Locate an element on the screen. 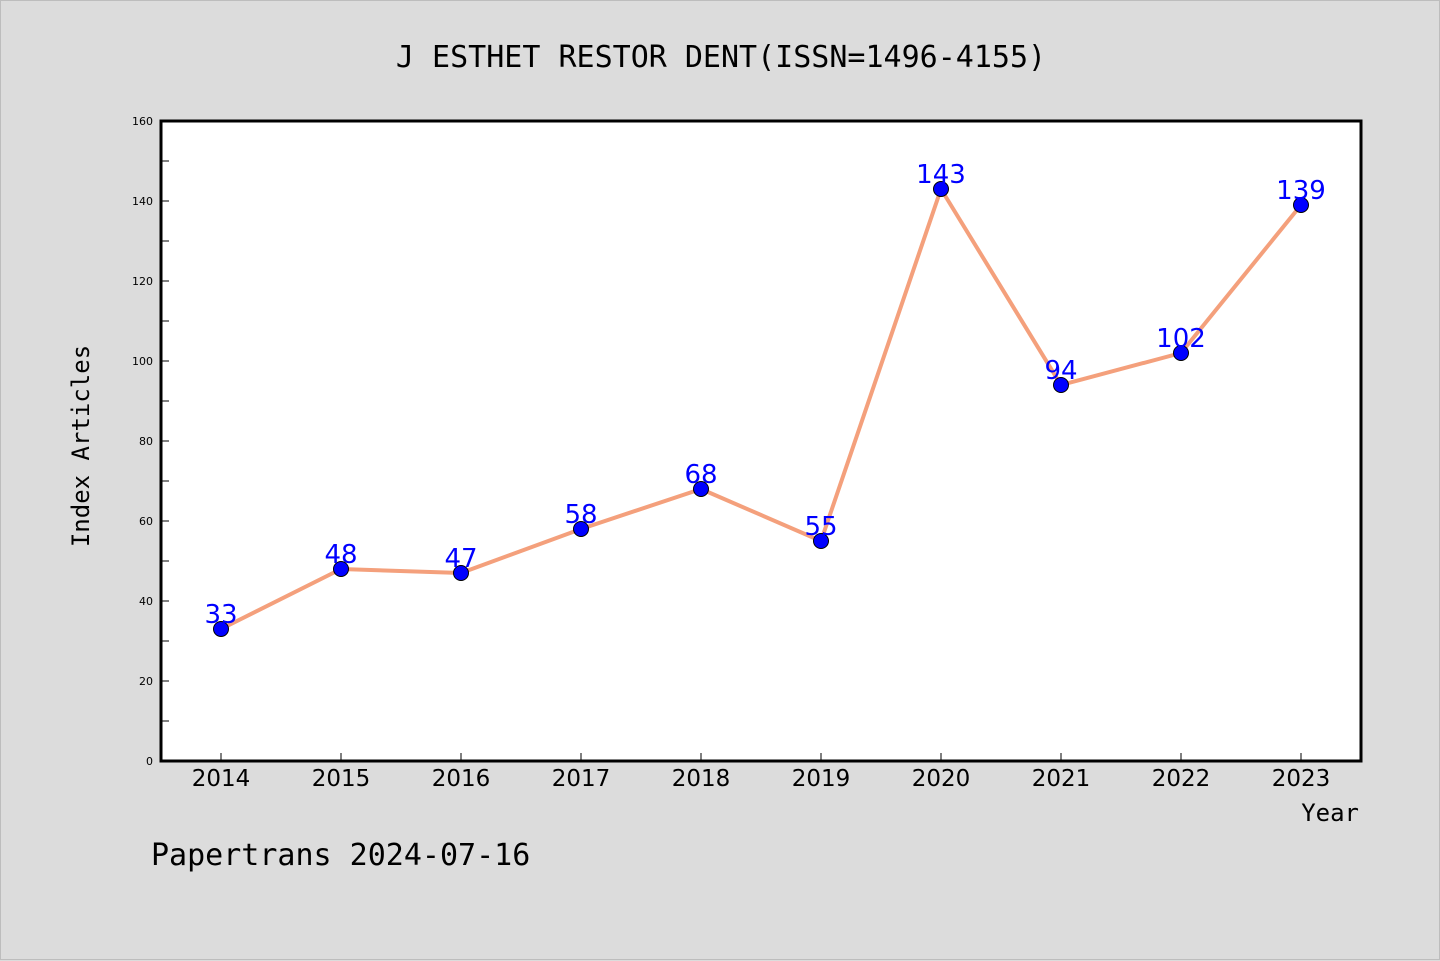 The height and width of the screenshot is (961, 1440). data-label: 47 is located at coordinates (460, 559).